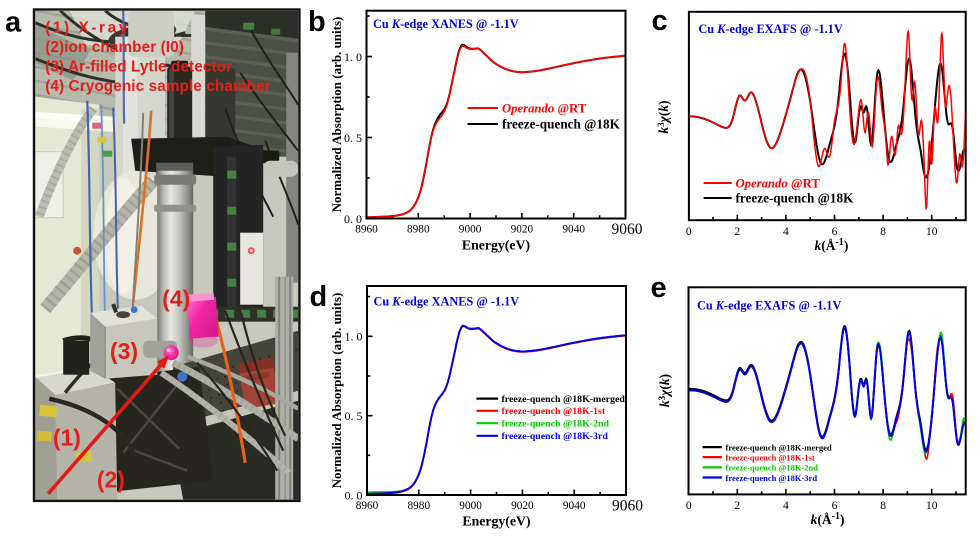  Describe the element at coordinates (158, 86) in the screenshot. I see `svg-text: (4) Cryogenic sample chamber` at that location.